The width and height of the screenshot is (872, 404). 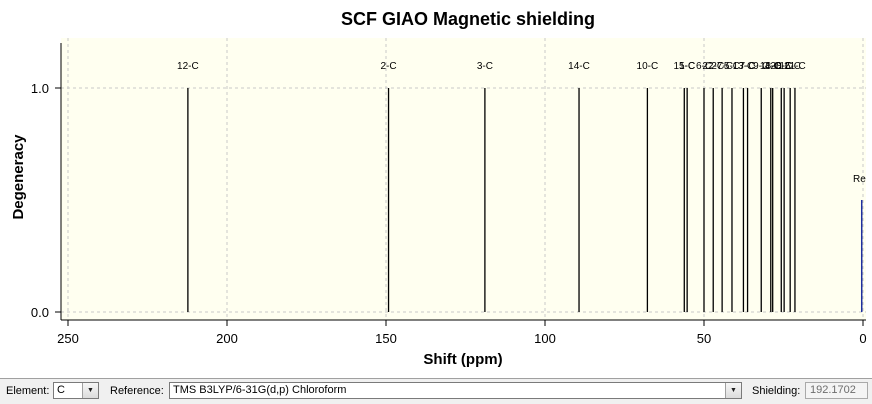 I want to click on y-axis-label: Degeneracy, so click(x=18, y=177).